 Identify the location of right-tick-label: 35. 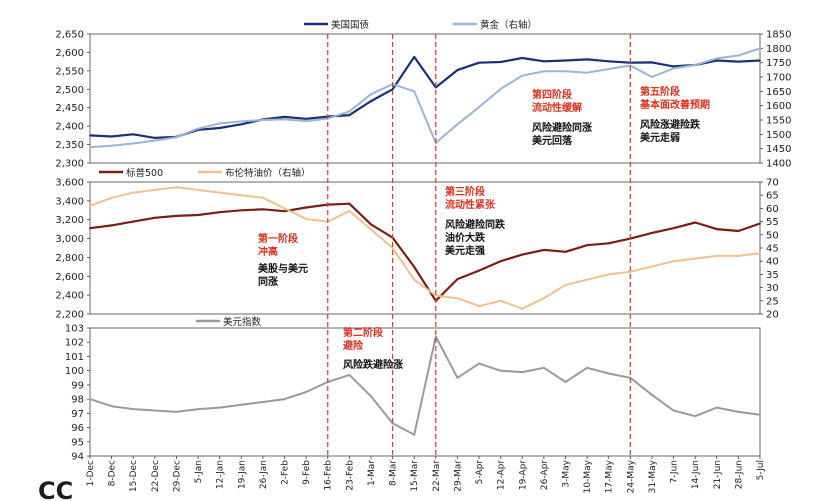
(772, 275).